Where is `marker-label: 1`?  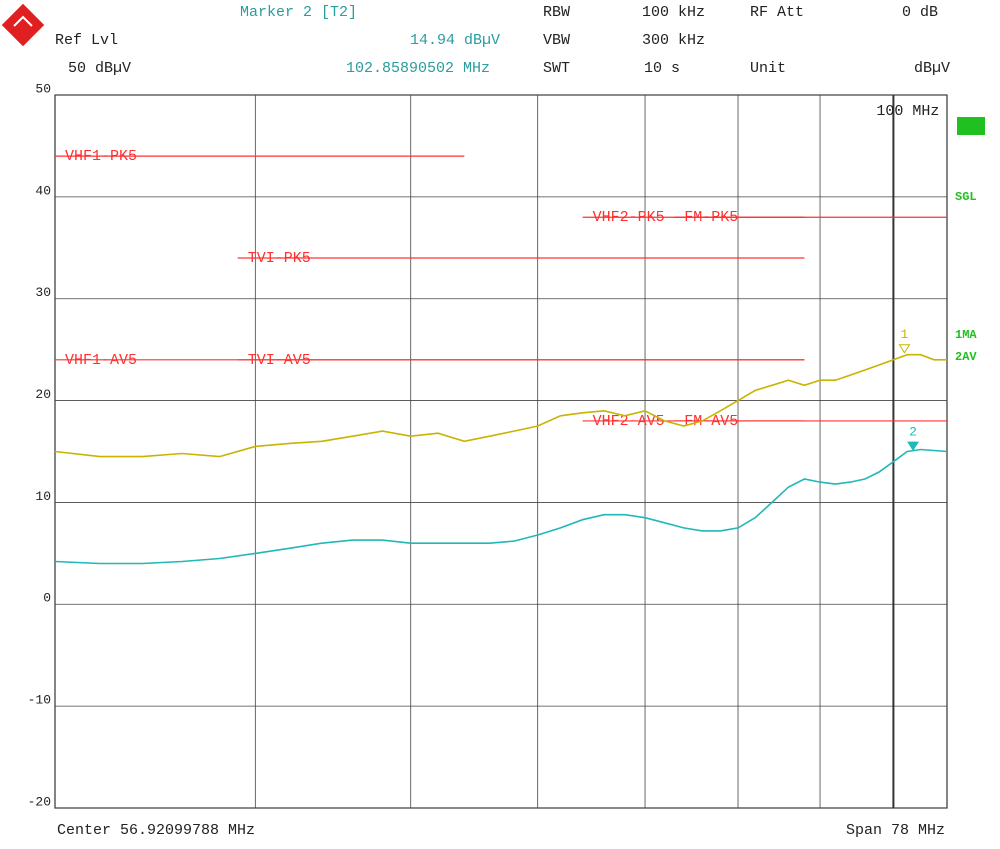 marker-label: 1 is located at coordinates (905, 334).